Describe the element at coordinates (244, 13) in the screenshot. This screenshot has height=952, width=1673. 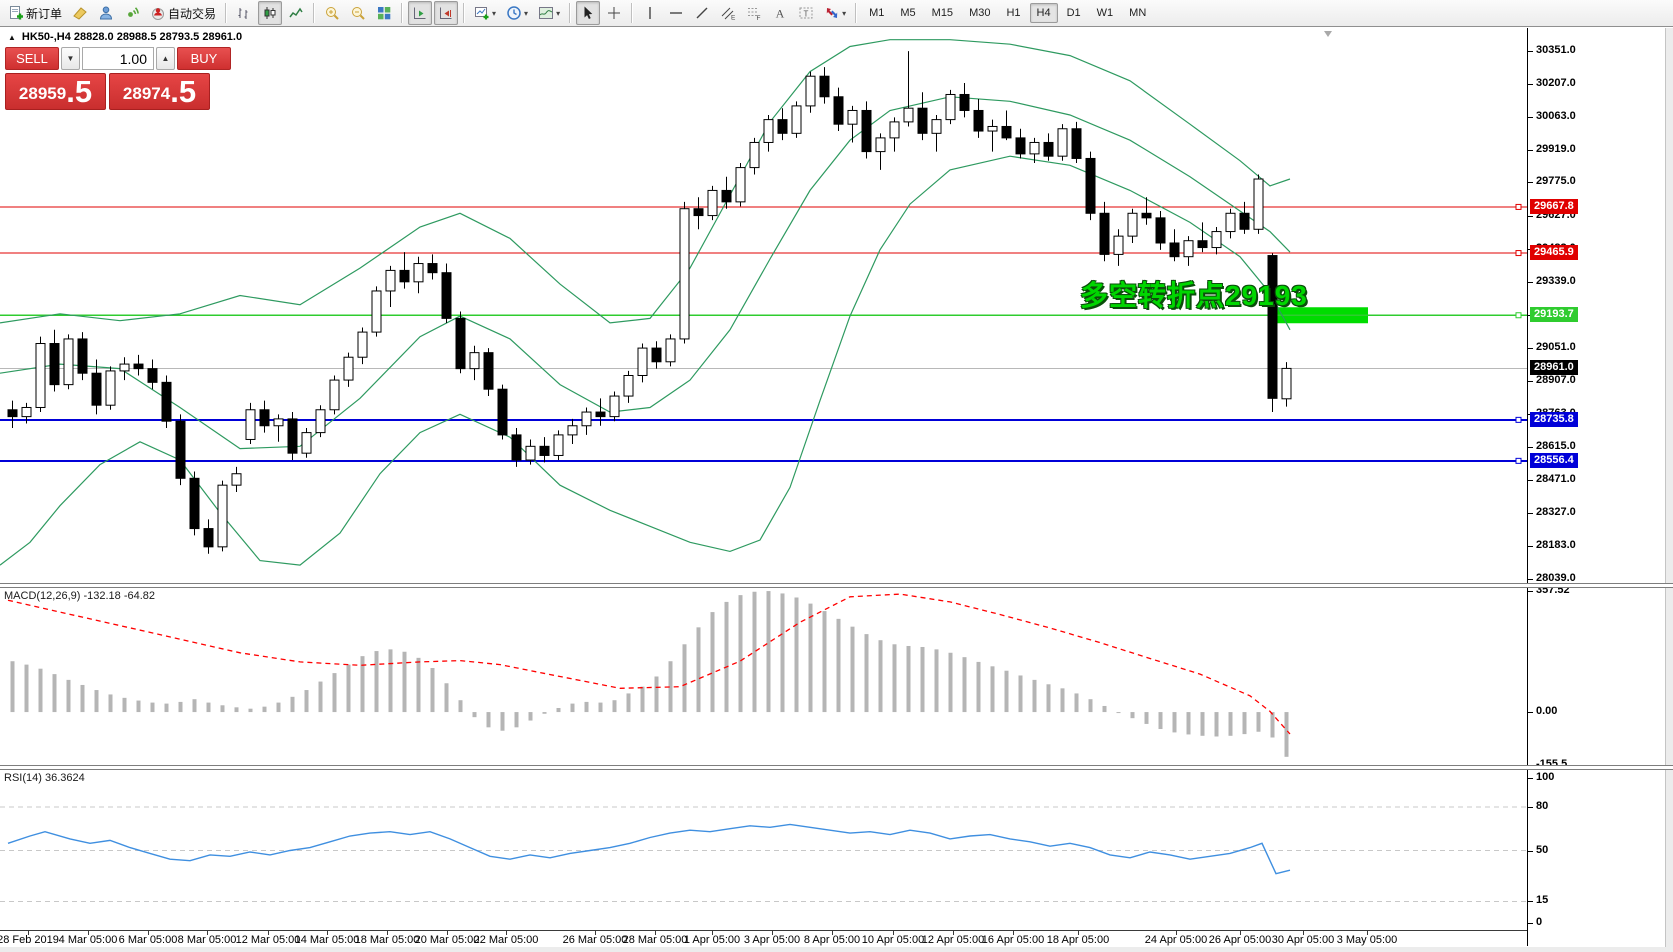
I see `bar-chart-button` at that location.